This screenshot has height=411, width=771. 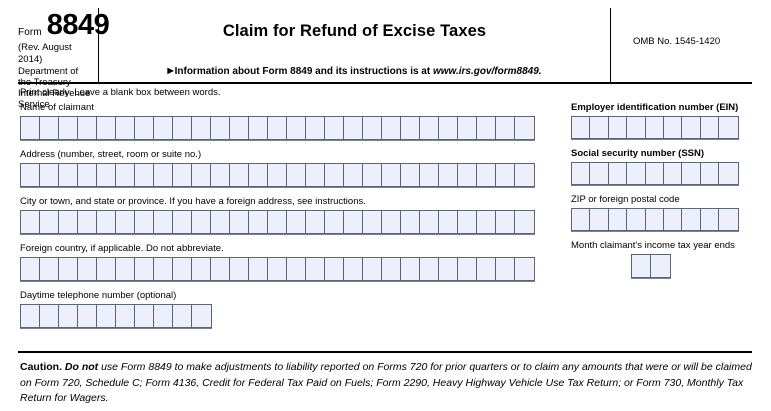 I want to click on right-field-boxes-social-security-number-ssn, so click(x=655, y=173).